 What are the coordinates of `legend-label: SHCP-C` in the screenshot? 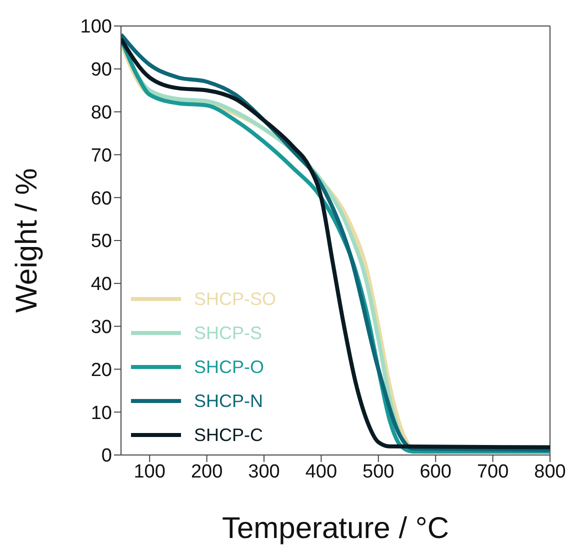 It's located at (229, 435).